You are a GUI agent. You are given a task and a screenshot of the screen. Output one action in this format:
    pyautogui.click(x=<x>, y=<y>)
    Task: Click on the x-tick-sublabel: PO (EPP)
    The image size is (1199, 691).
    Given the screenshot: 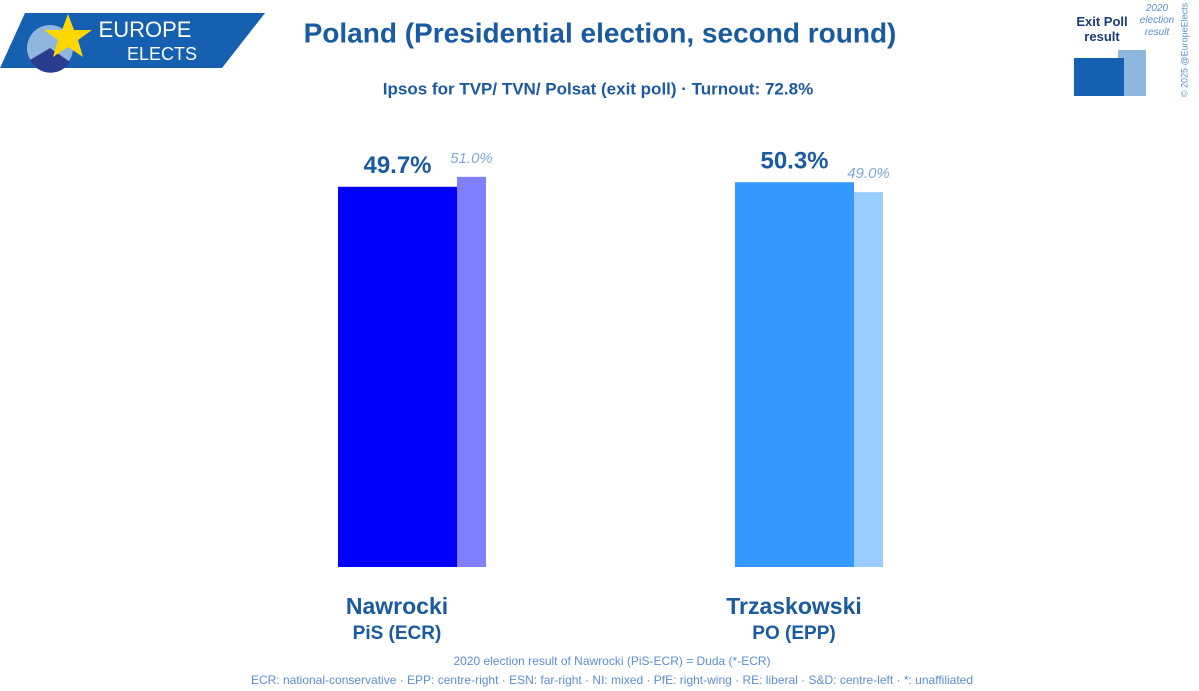 What is the action you would take?
    pyautogui.click(x=793, y=633)
    